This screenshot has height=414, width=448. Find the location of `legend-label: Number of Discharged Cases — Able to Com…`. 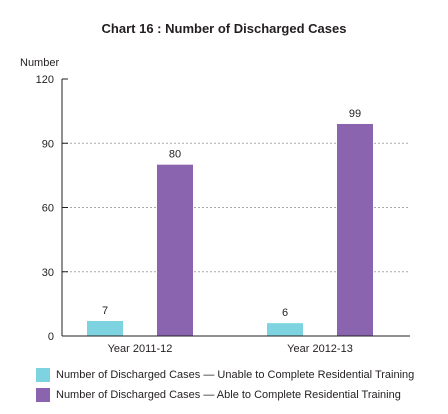

legend-label: Number of Discharged Cases — Able to Com… is located at coordinates (228, 395).